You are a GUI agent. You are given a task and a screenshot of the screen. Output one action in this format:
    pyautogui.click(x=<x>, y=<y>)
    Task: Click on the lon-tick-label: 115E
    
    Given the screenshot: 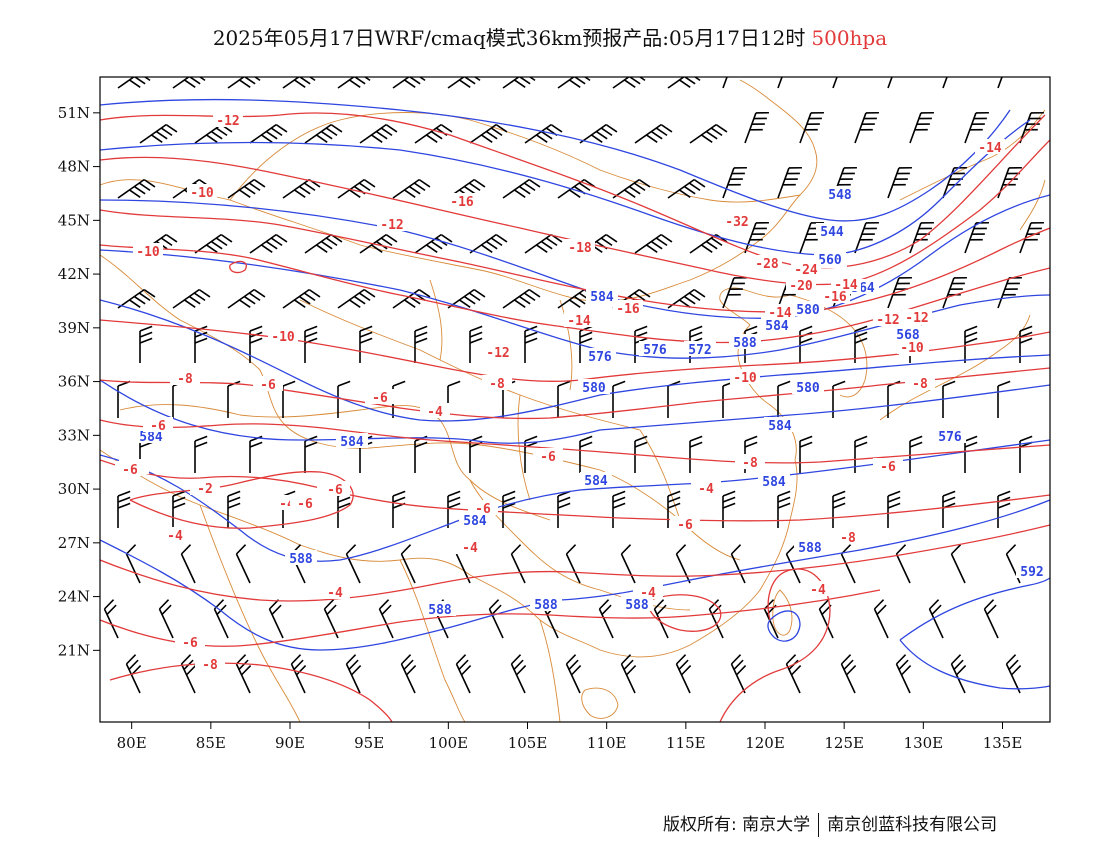 What is the action you would take?
    pyautogui.click(x=686, y=743)
    